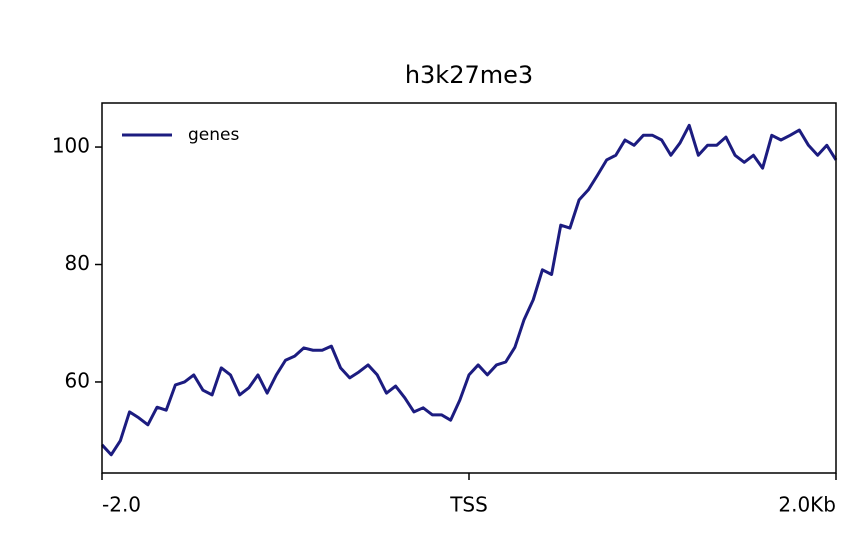 This screenshot has width=866, height=551. Describe the element at coordinates (77, 263) in the screenshot. I see `y-tick-label: 80` at that location.